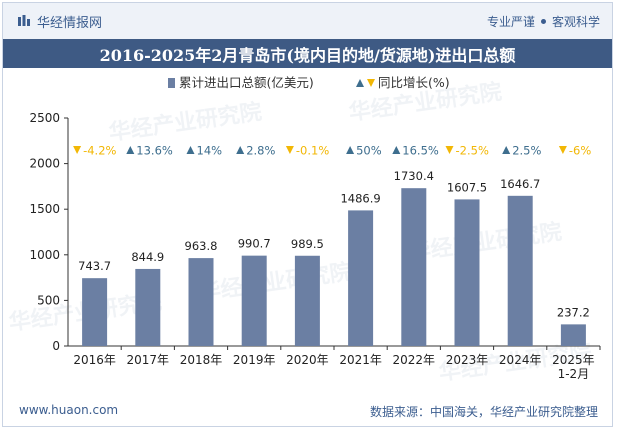 The width and height of the screenshot is (617, 431). Describe the element at coordinates (44, 118) in the screenshot. I see `y-tick-label: 2500` at that location.